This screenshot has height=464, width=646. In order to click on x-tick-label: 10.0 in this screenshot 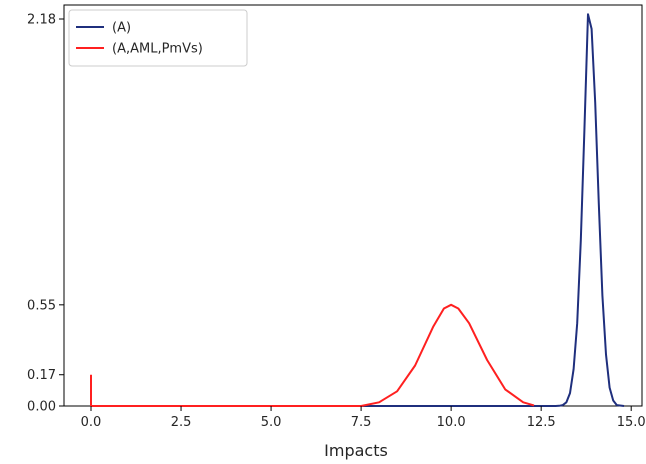, I will do `click(451, 422)`.